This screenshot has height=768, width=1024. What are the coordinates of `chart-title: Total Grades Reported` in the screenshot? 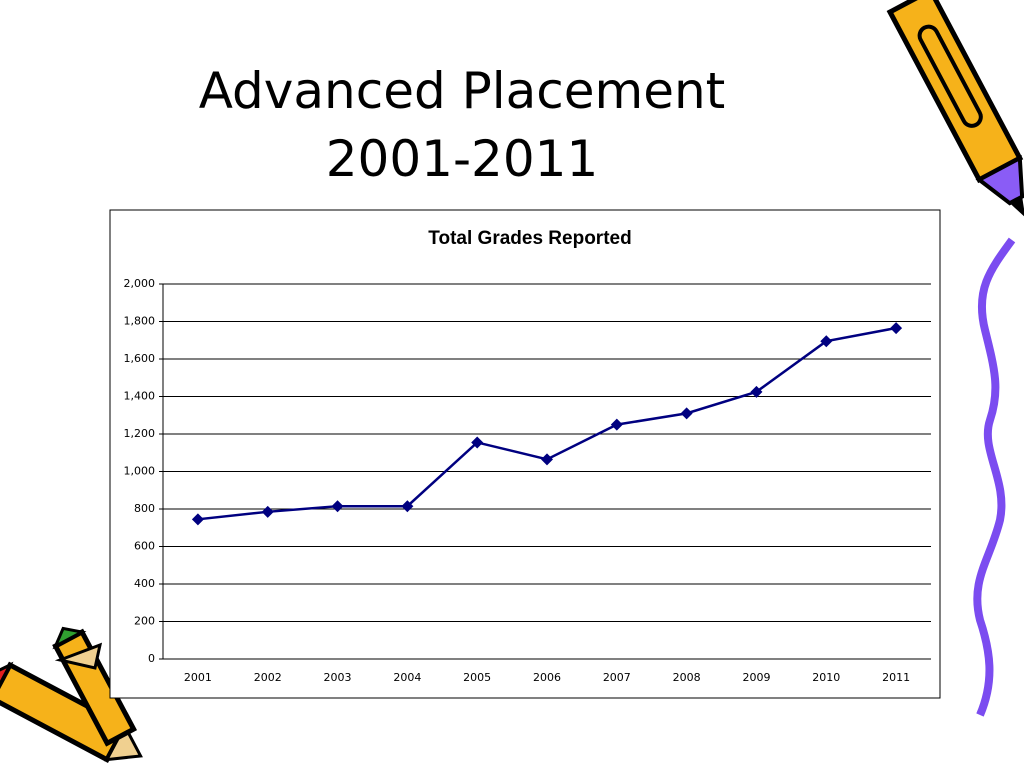 It's located at (529, 238).